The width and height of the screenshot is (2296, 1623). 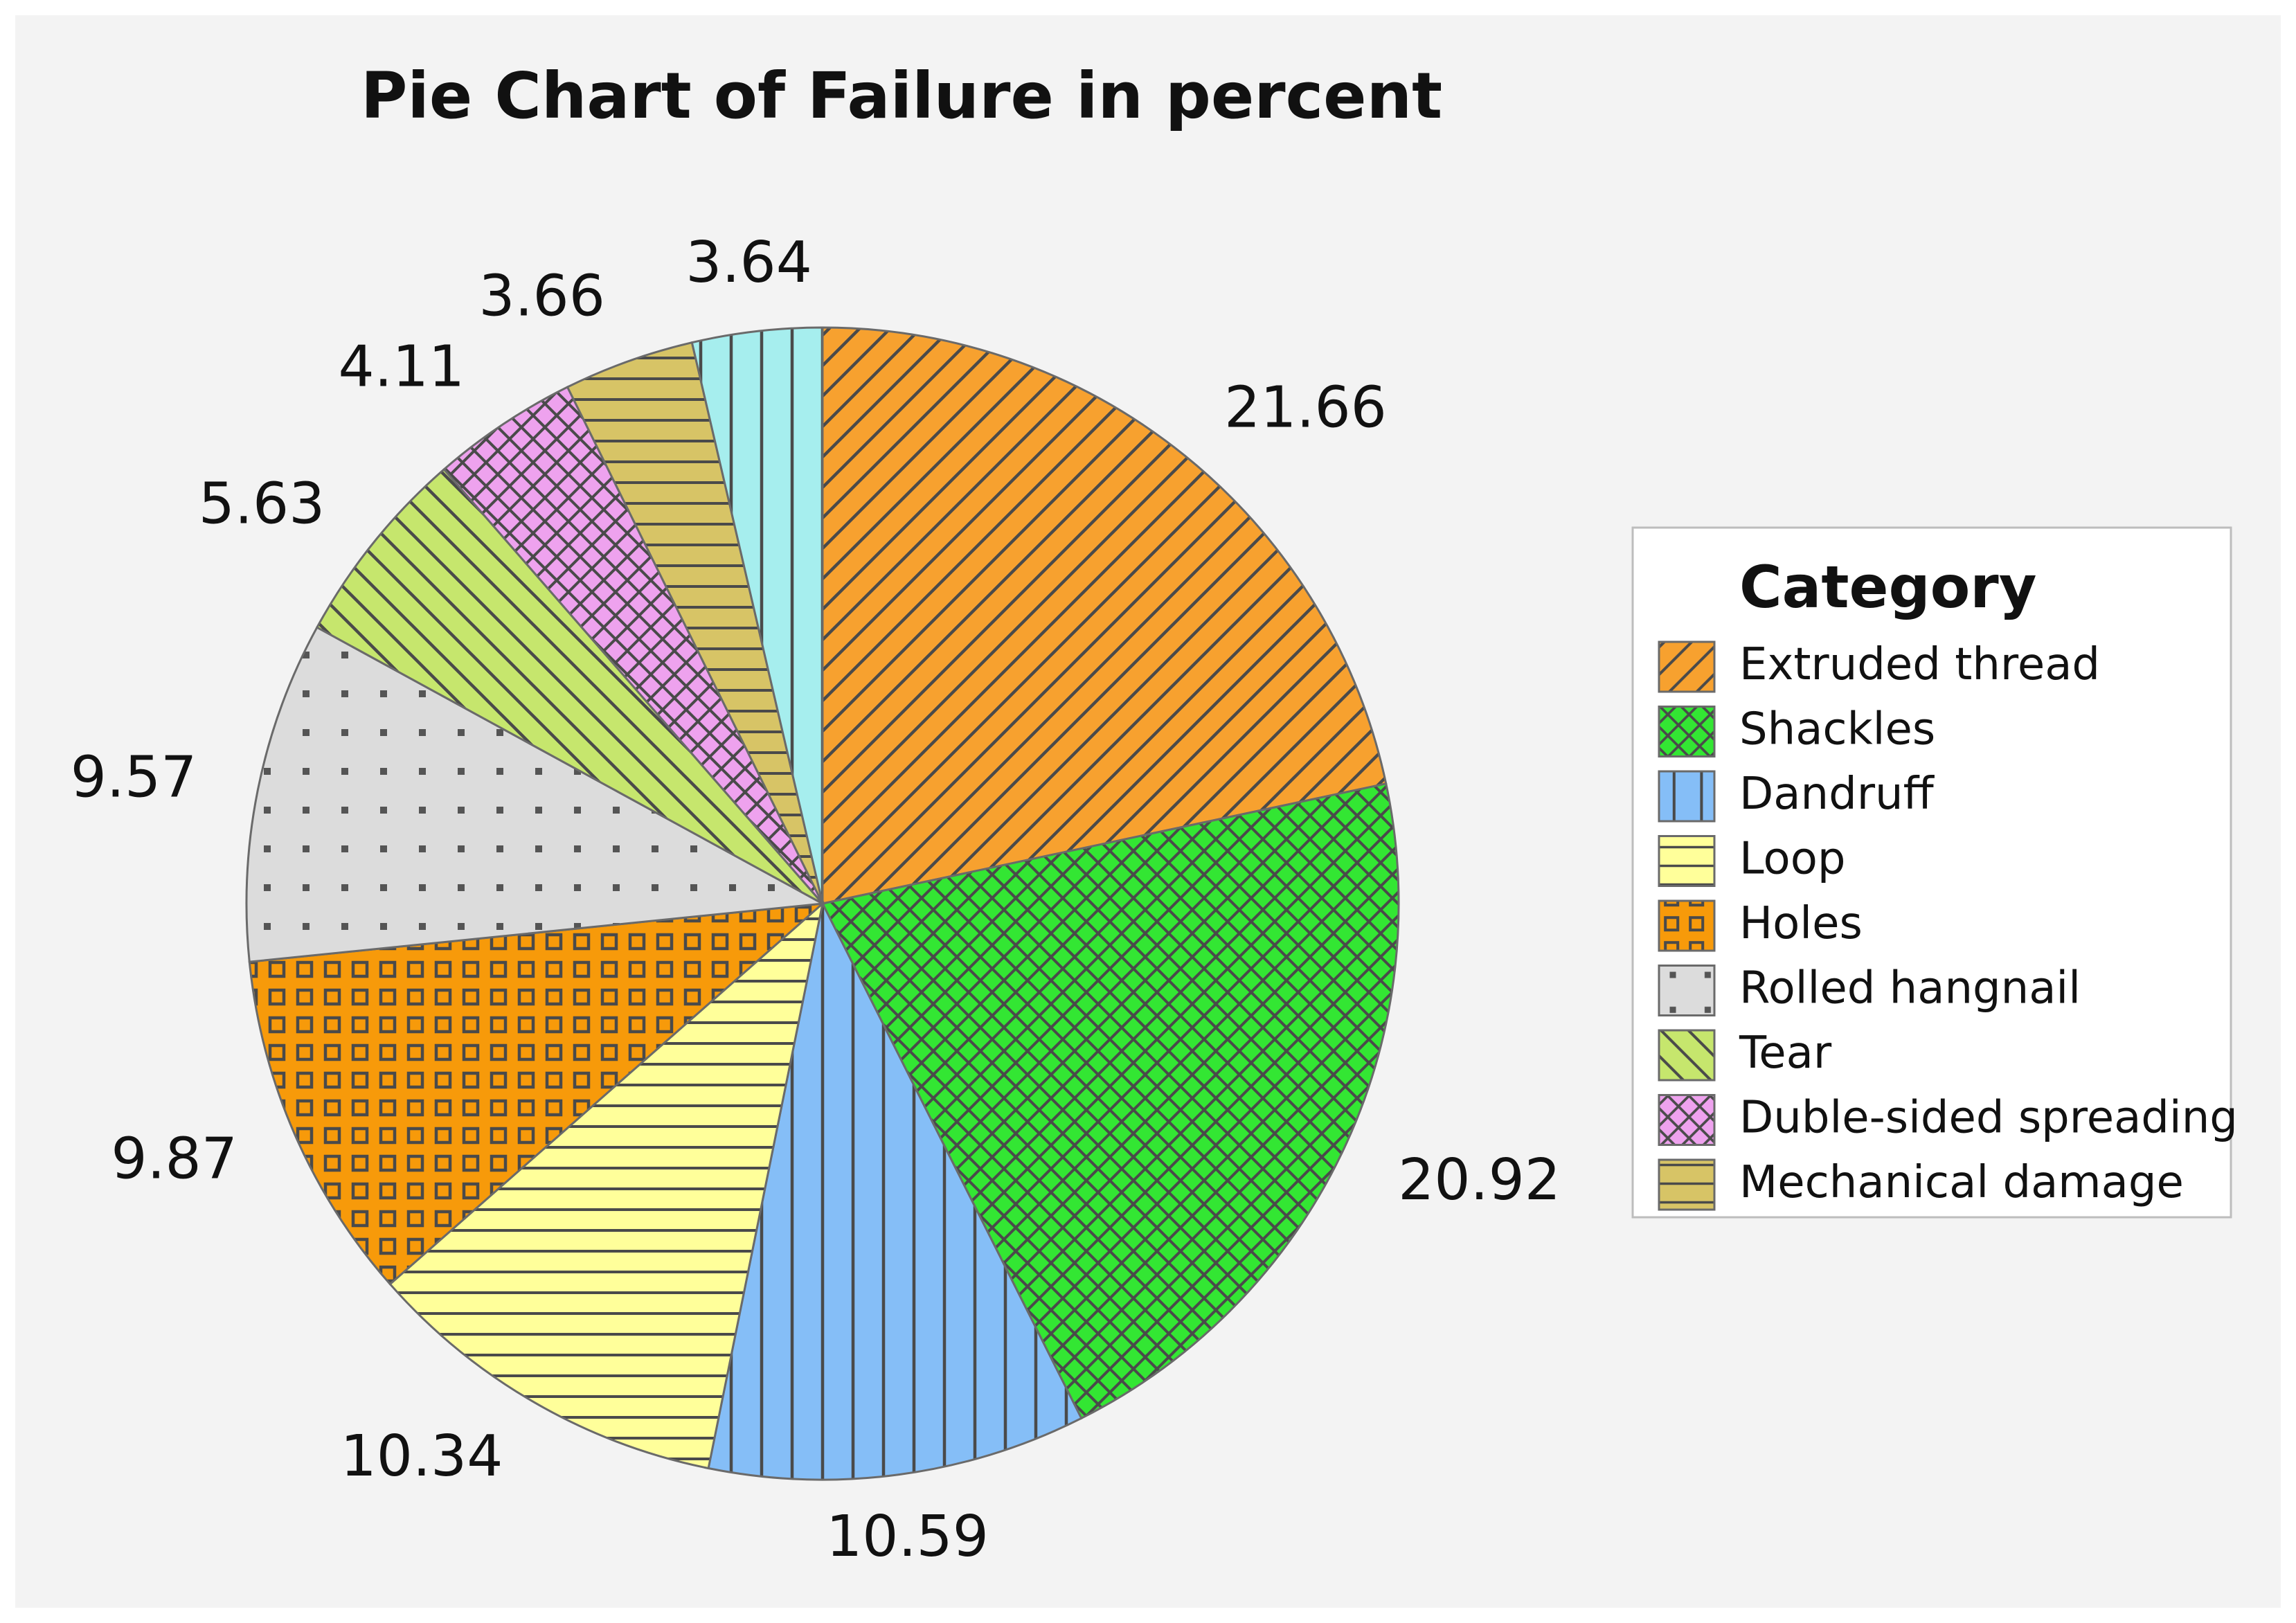 I want to click on legend-label: Tear, so click(x=1785, y=1053).